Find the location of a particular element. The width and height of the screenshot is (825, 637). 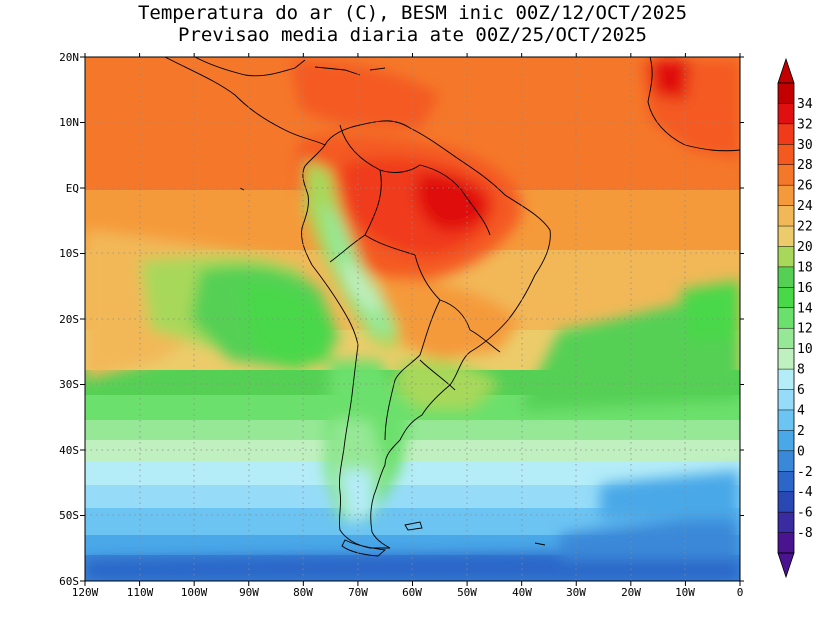

lat-label: 10N is located at coordinates (69, 122).